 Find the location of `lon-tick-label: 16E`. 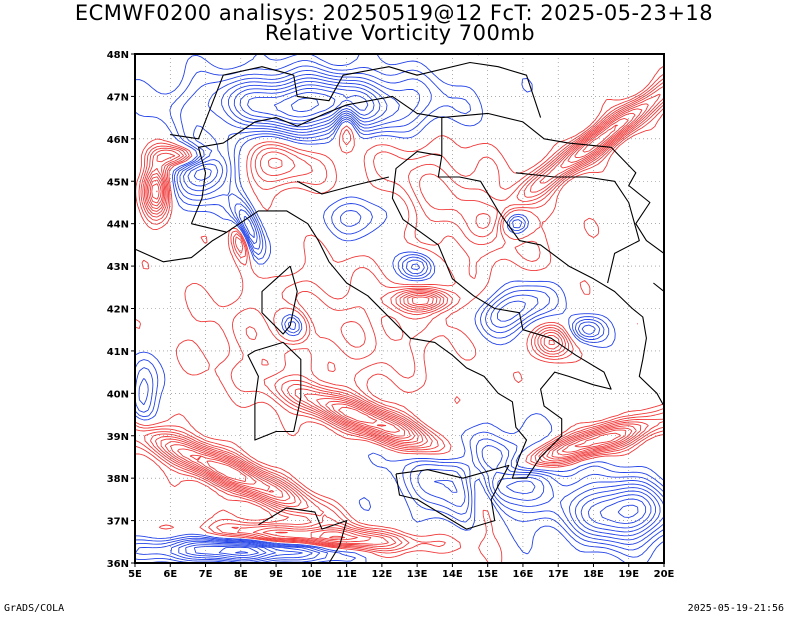

lon-tick-label: 16E is located at coordinates (523, 574).